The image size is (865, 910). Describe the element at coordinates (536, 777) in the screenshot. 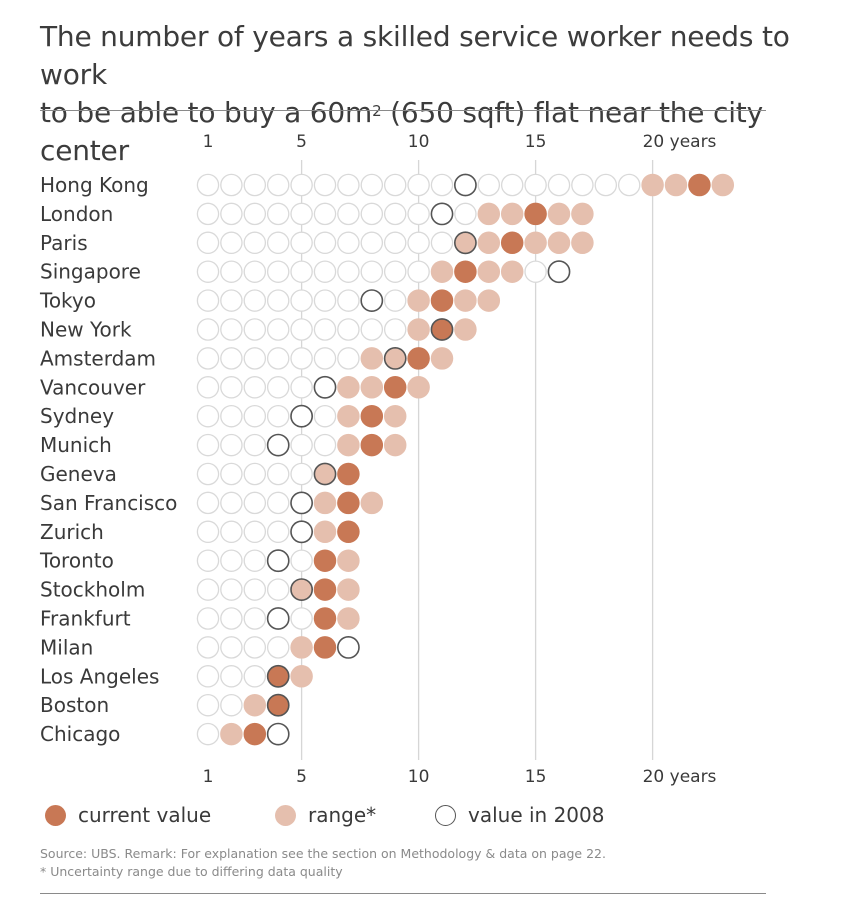

I see `tick-label-bottom-15: 15` at that location.